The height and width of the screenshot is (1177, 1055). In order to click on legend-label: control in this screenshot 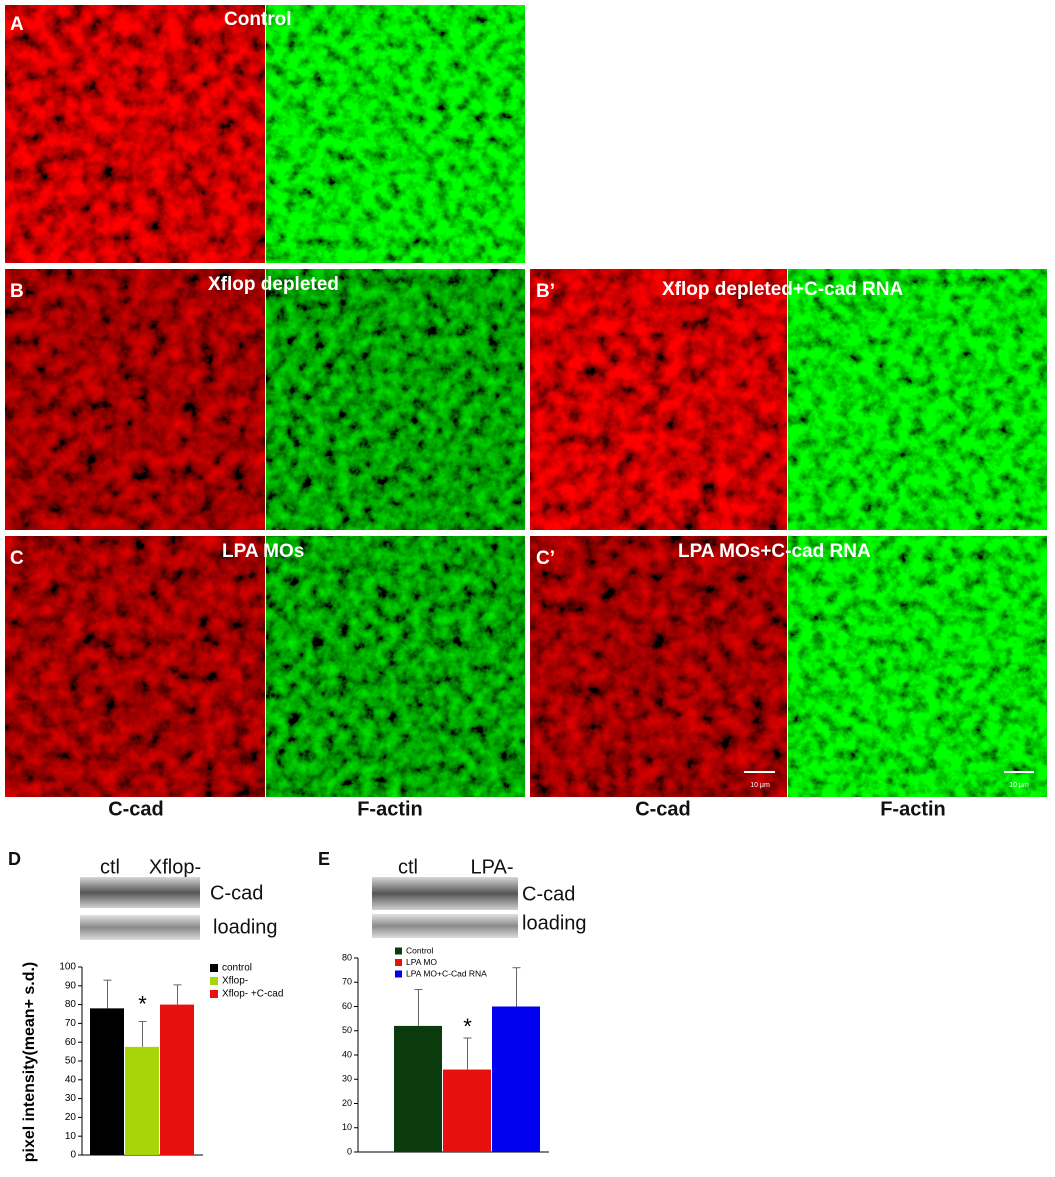, I will do `click(237, 968)`.